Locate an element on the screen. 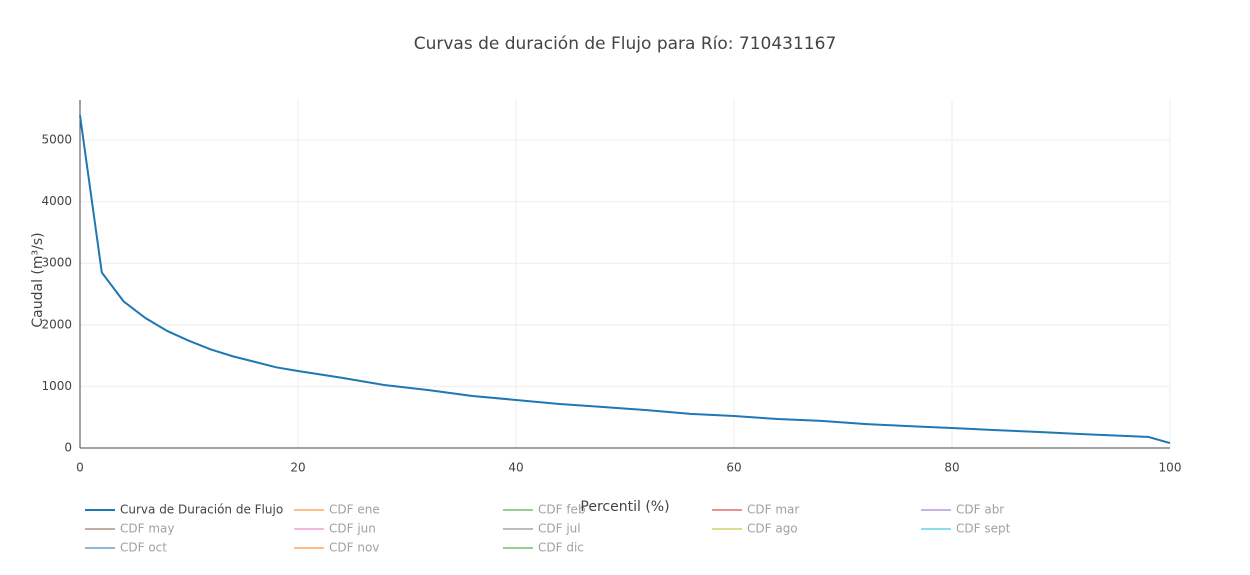  x-axis-title: Percentil (%) is located at coordinates (624, 507).